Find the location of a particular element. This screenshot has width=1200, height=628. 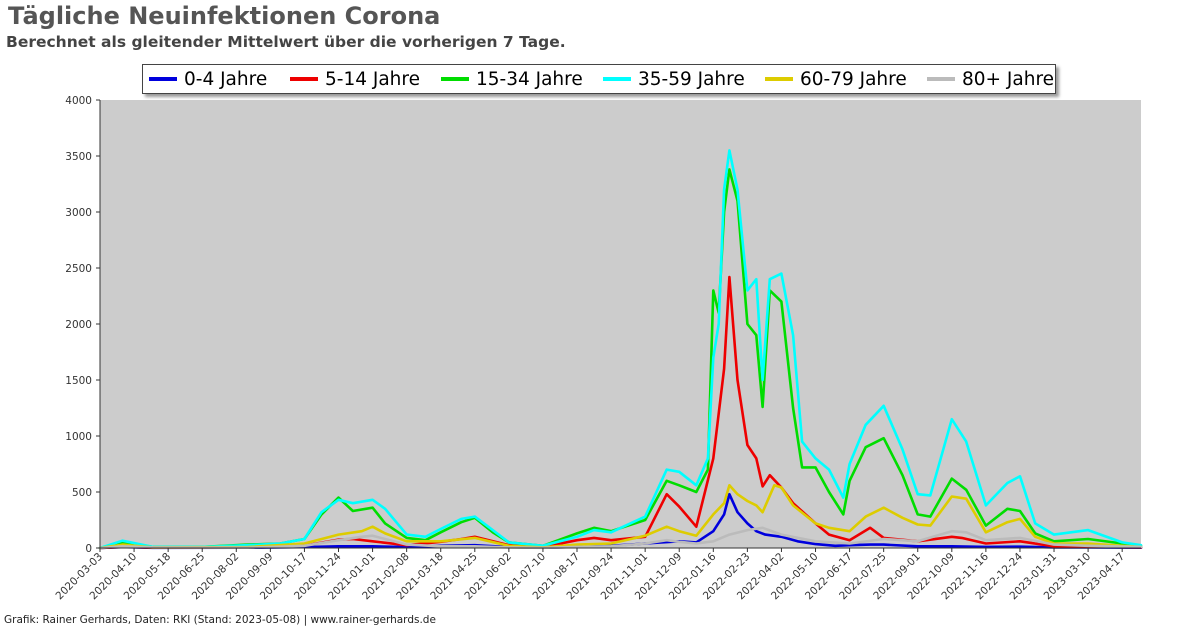

y-tick-label-6: 3000 is located at coordinates (78, 213).